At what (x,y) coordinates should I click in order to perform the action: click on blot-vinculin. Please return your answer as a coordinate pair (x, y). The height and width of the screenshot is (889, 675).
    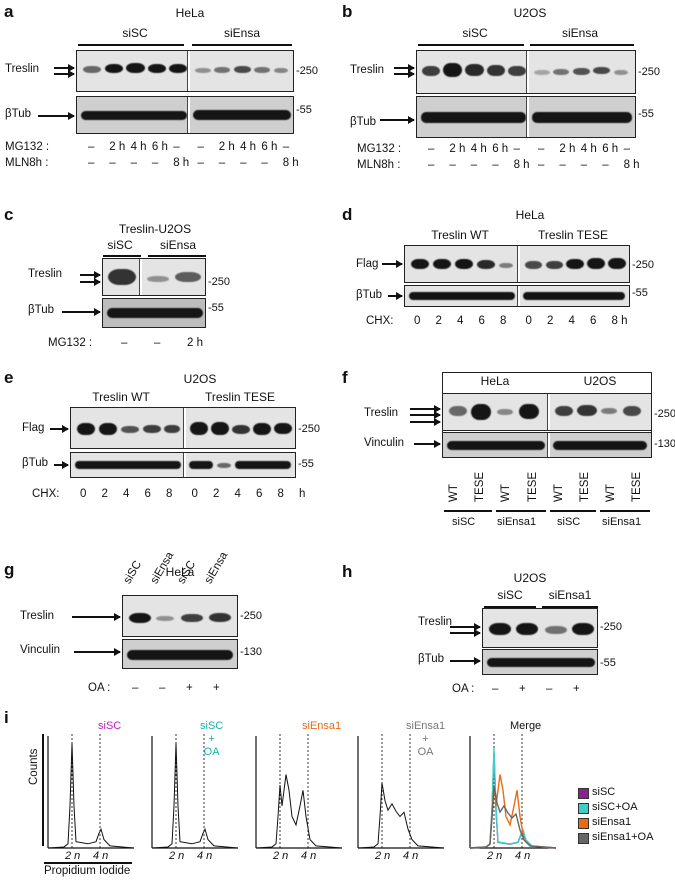
    Looking at the image, I should click on (180, 654).